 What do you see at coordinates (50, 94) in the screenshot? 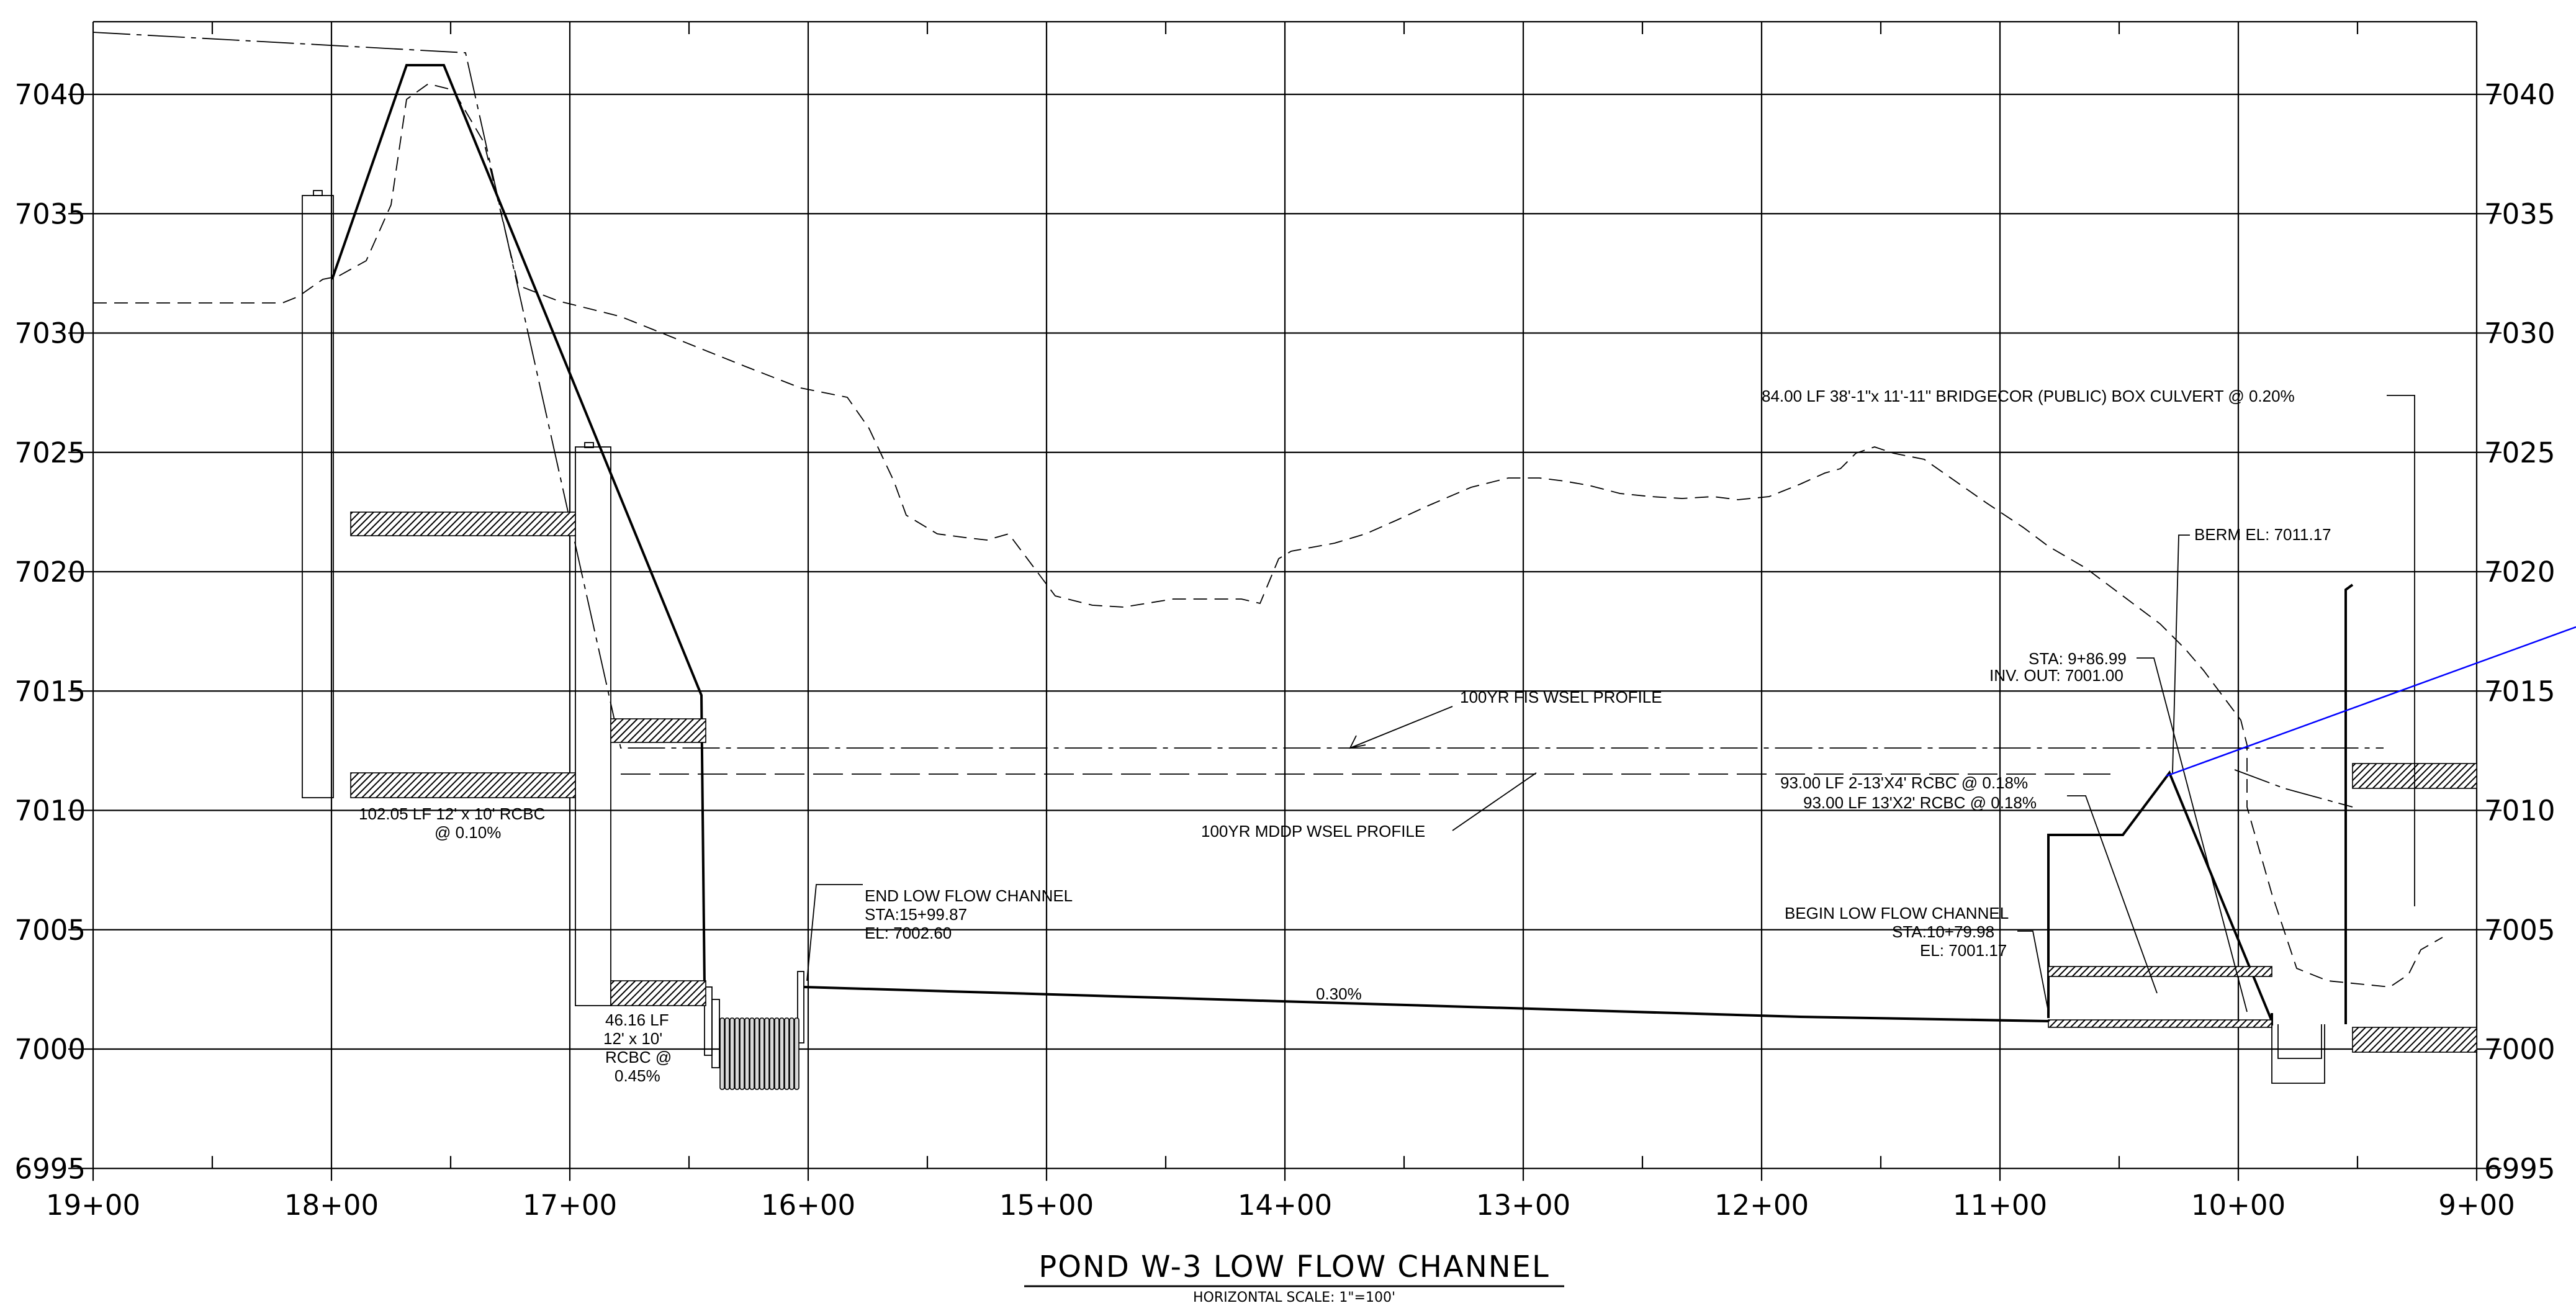
I see `y-tick-label-left: 7040` at bounding box center [50, 94].